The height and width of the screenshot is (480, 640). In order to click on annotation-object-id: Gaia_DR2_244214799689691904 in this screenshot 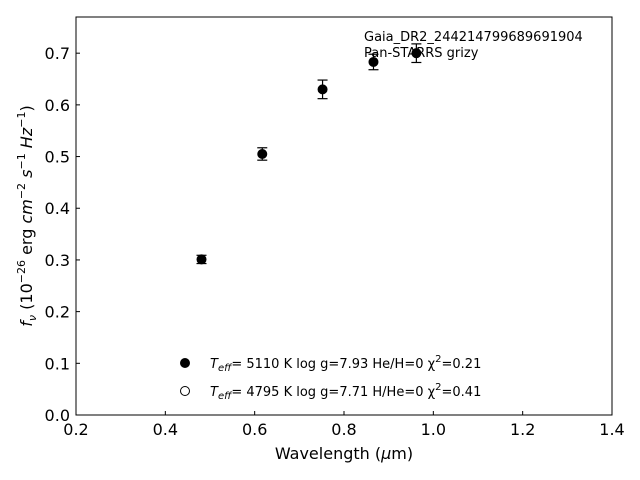, I will do `click(473, 37)`.